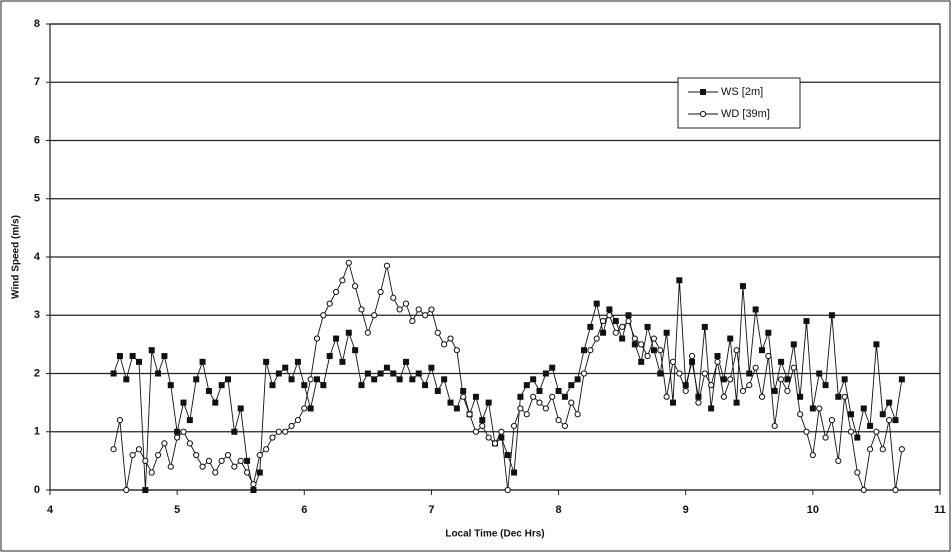  I want to click on x-tick-label: 11, so click(940, 510).